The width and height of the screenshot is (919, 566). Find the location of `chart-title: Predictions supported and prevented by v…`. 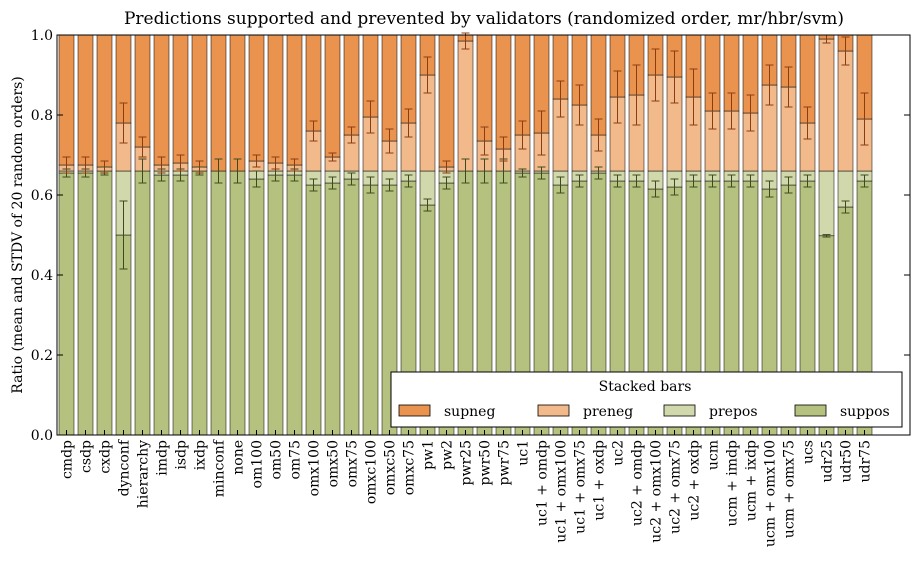

chart-title: Predictions supported and prevented by v… is located at coordinates (484, 19).